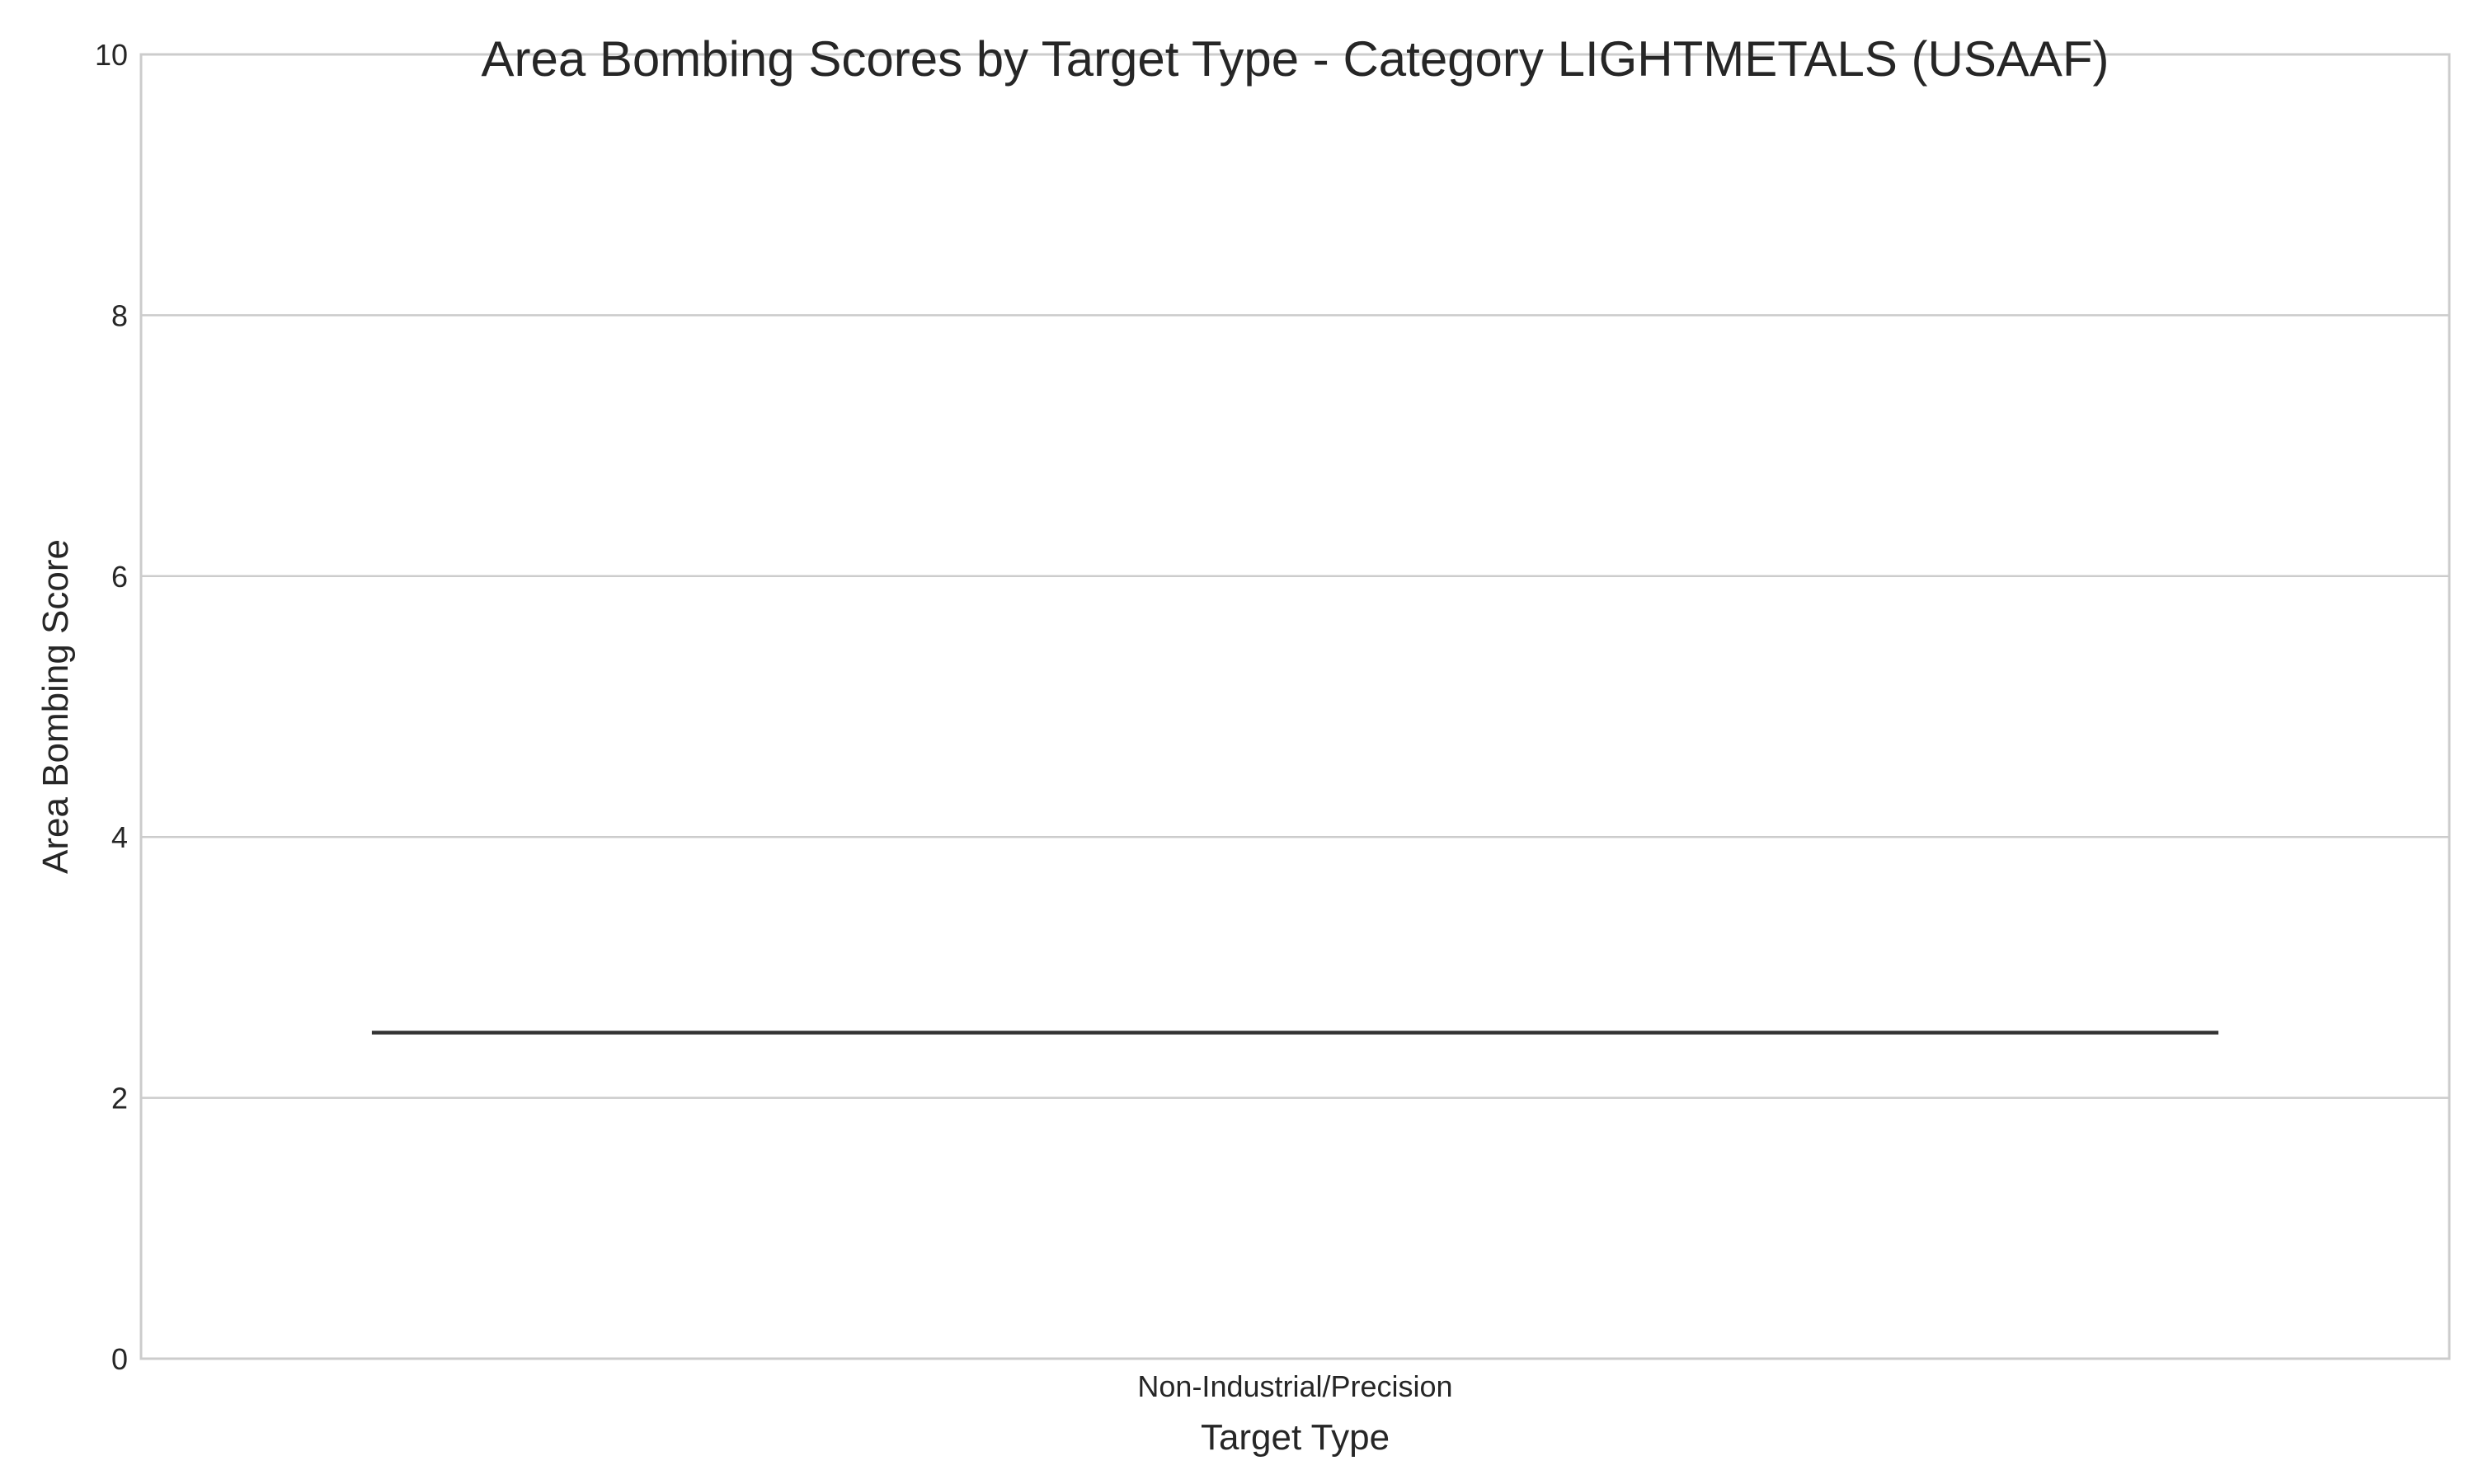  Describe the element at coordinates (1295, 1437) in the screenshot. I see `x-axis-label: Target Type` at that location.